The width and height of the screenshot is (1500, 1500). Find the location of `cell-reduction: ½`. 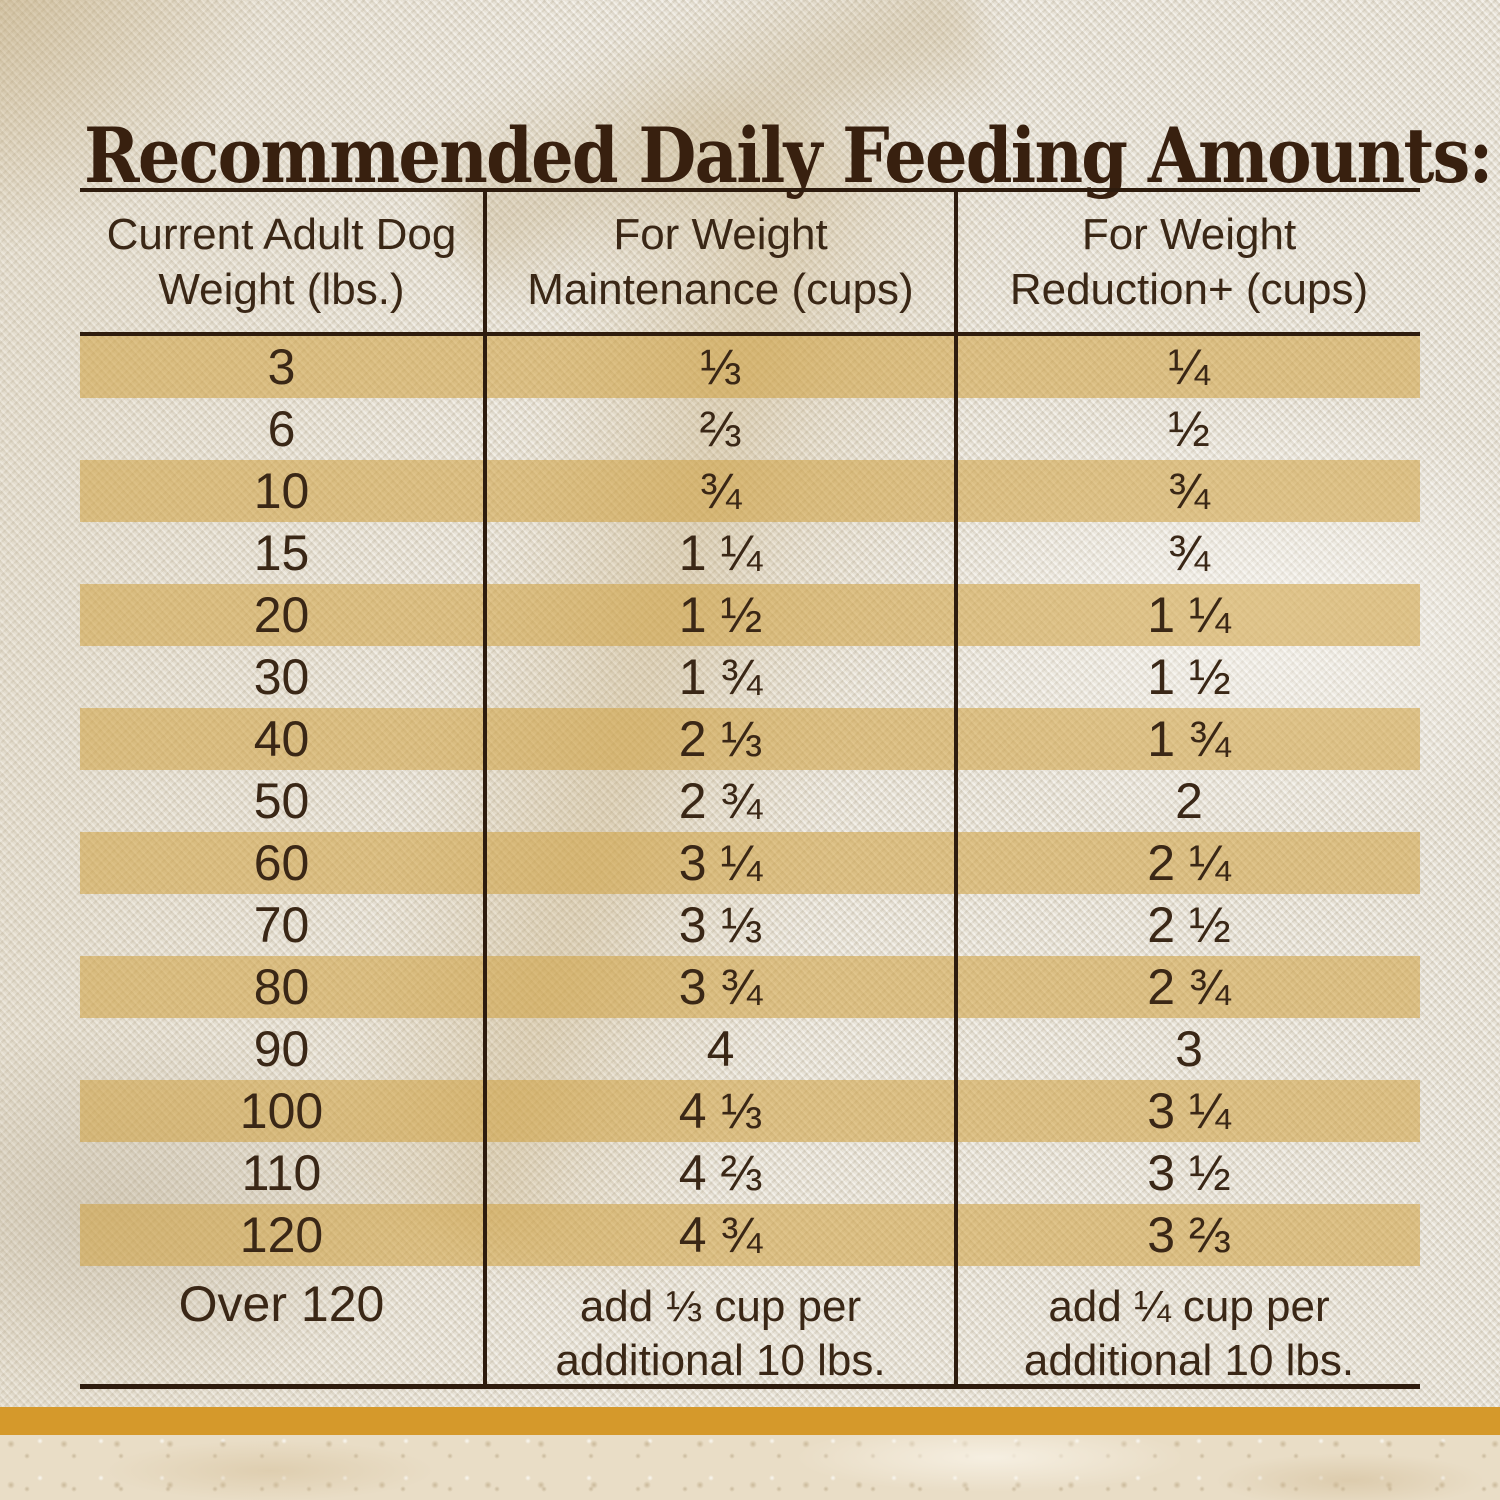

cell-reduction: ½ is located at coordinates (1187, 429).